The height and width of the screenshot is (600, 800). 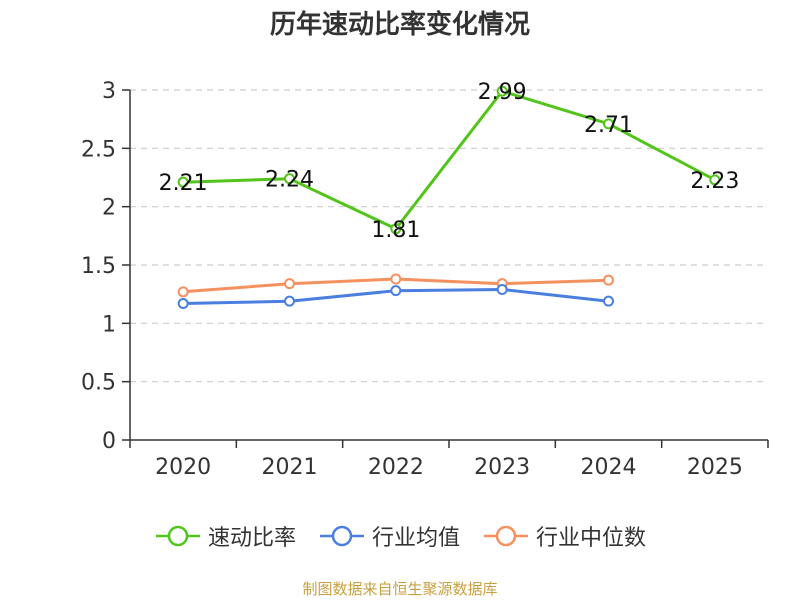 I want to click on data-label: 2.21, so click(x=183, y=183).